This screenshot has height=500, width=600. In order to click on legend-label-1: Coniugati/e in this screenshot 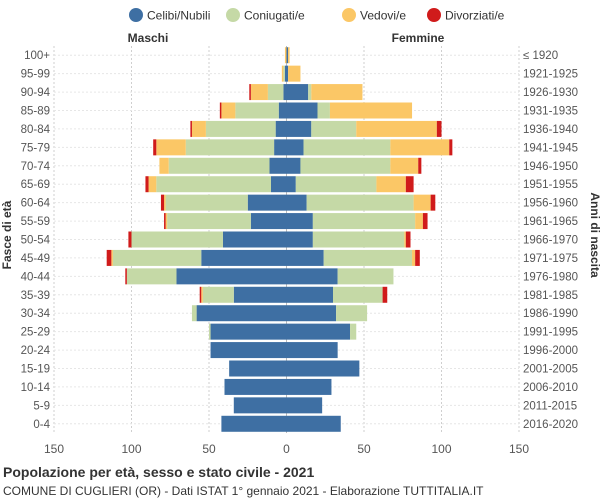, I will do `click(274, 16)`.